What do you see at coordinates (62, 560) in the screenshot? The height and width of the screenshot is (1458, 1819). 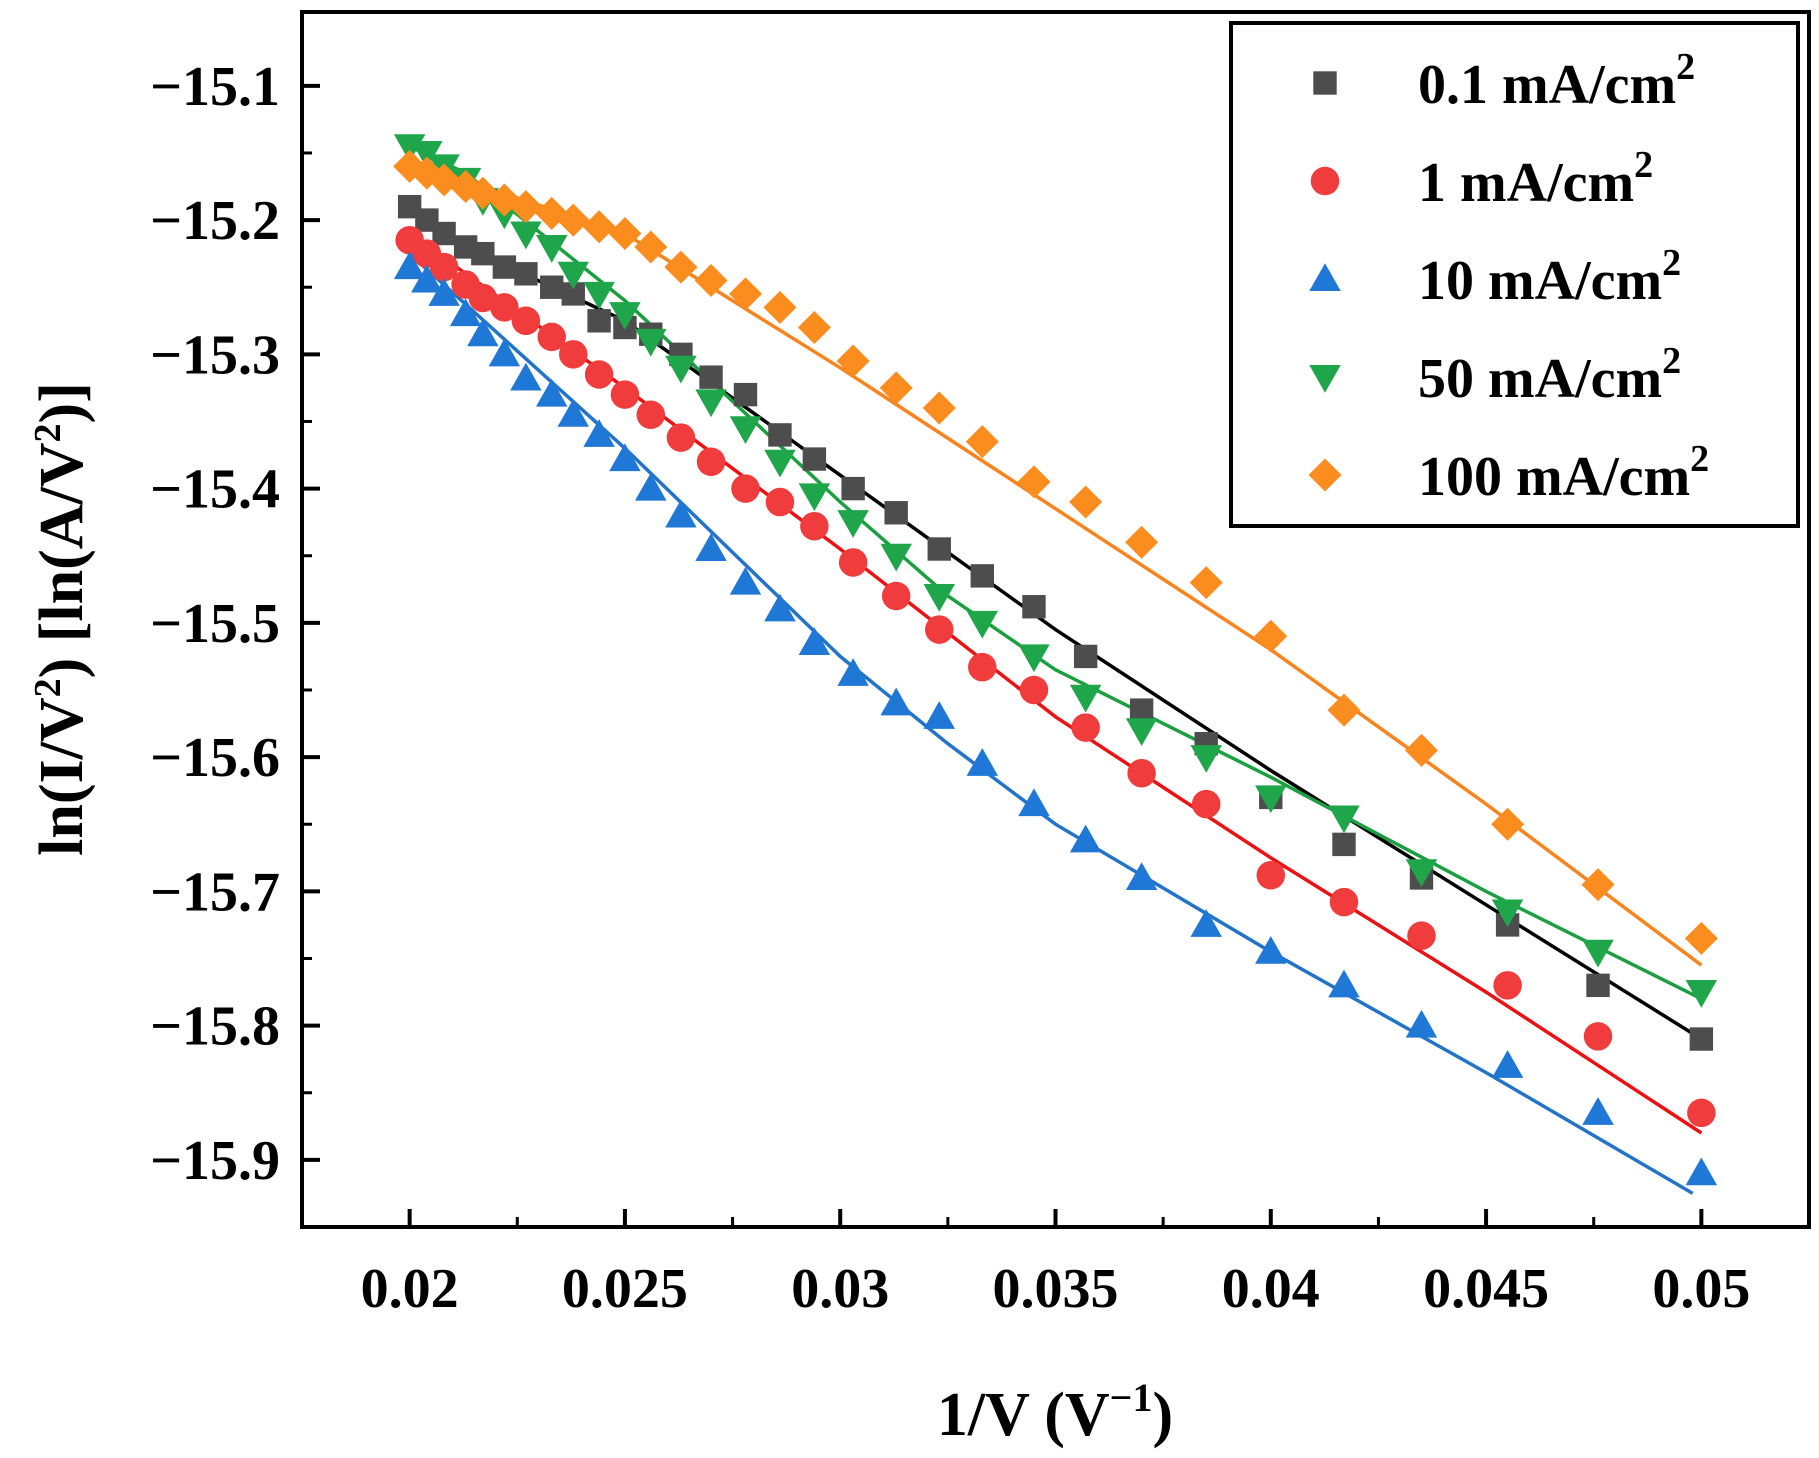 I see `y-axis-title-part2: ) [ln(A/V` at bounding box center [62, 560].